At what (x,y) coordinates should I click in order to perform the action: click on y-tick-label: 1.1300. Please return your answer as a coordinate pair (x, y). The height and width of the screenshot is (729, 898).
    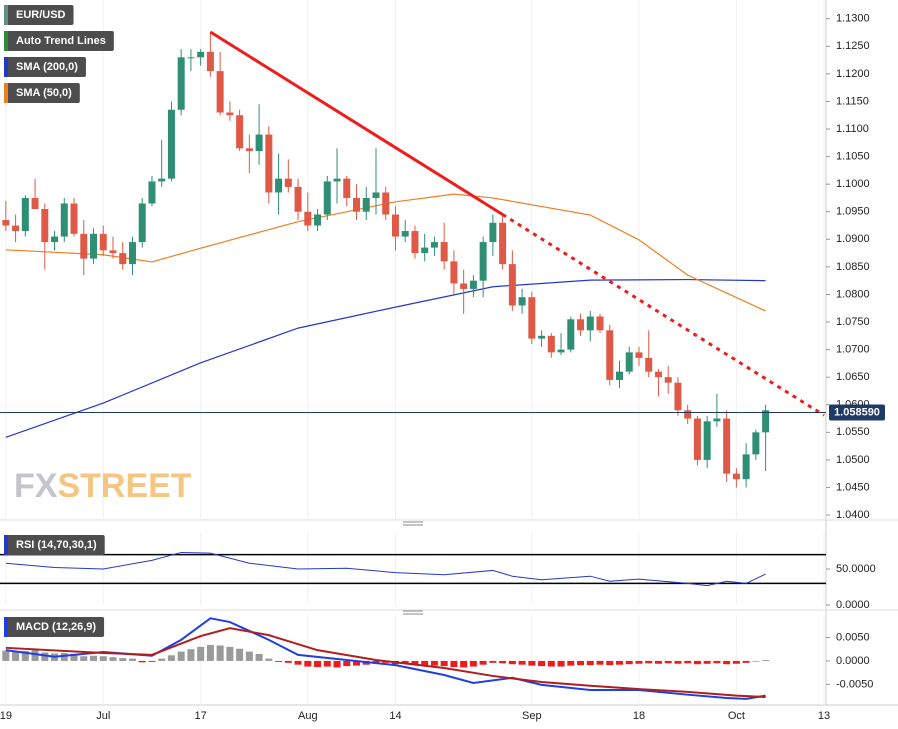
    Looking at the image, I should click on (853, 19).